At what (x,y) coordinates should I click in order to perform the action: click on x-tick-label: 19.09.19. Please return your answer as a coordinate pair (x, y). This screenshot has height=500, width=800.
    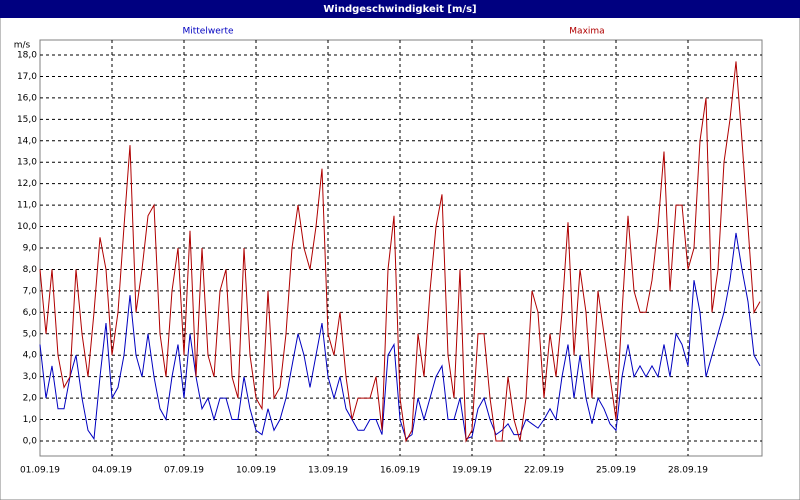
    Looking at the image, I should click on (472, 471).